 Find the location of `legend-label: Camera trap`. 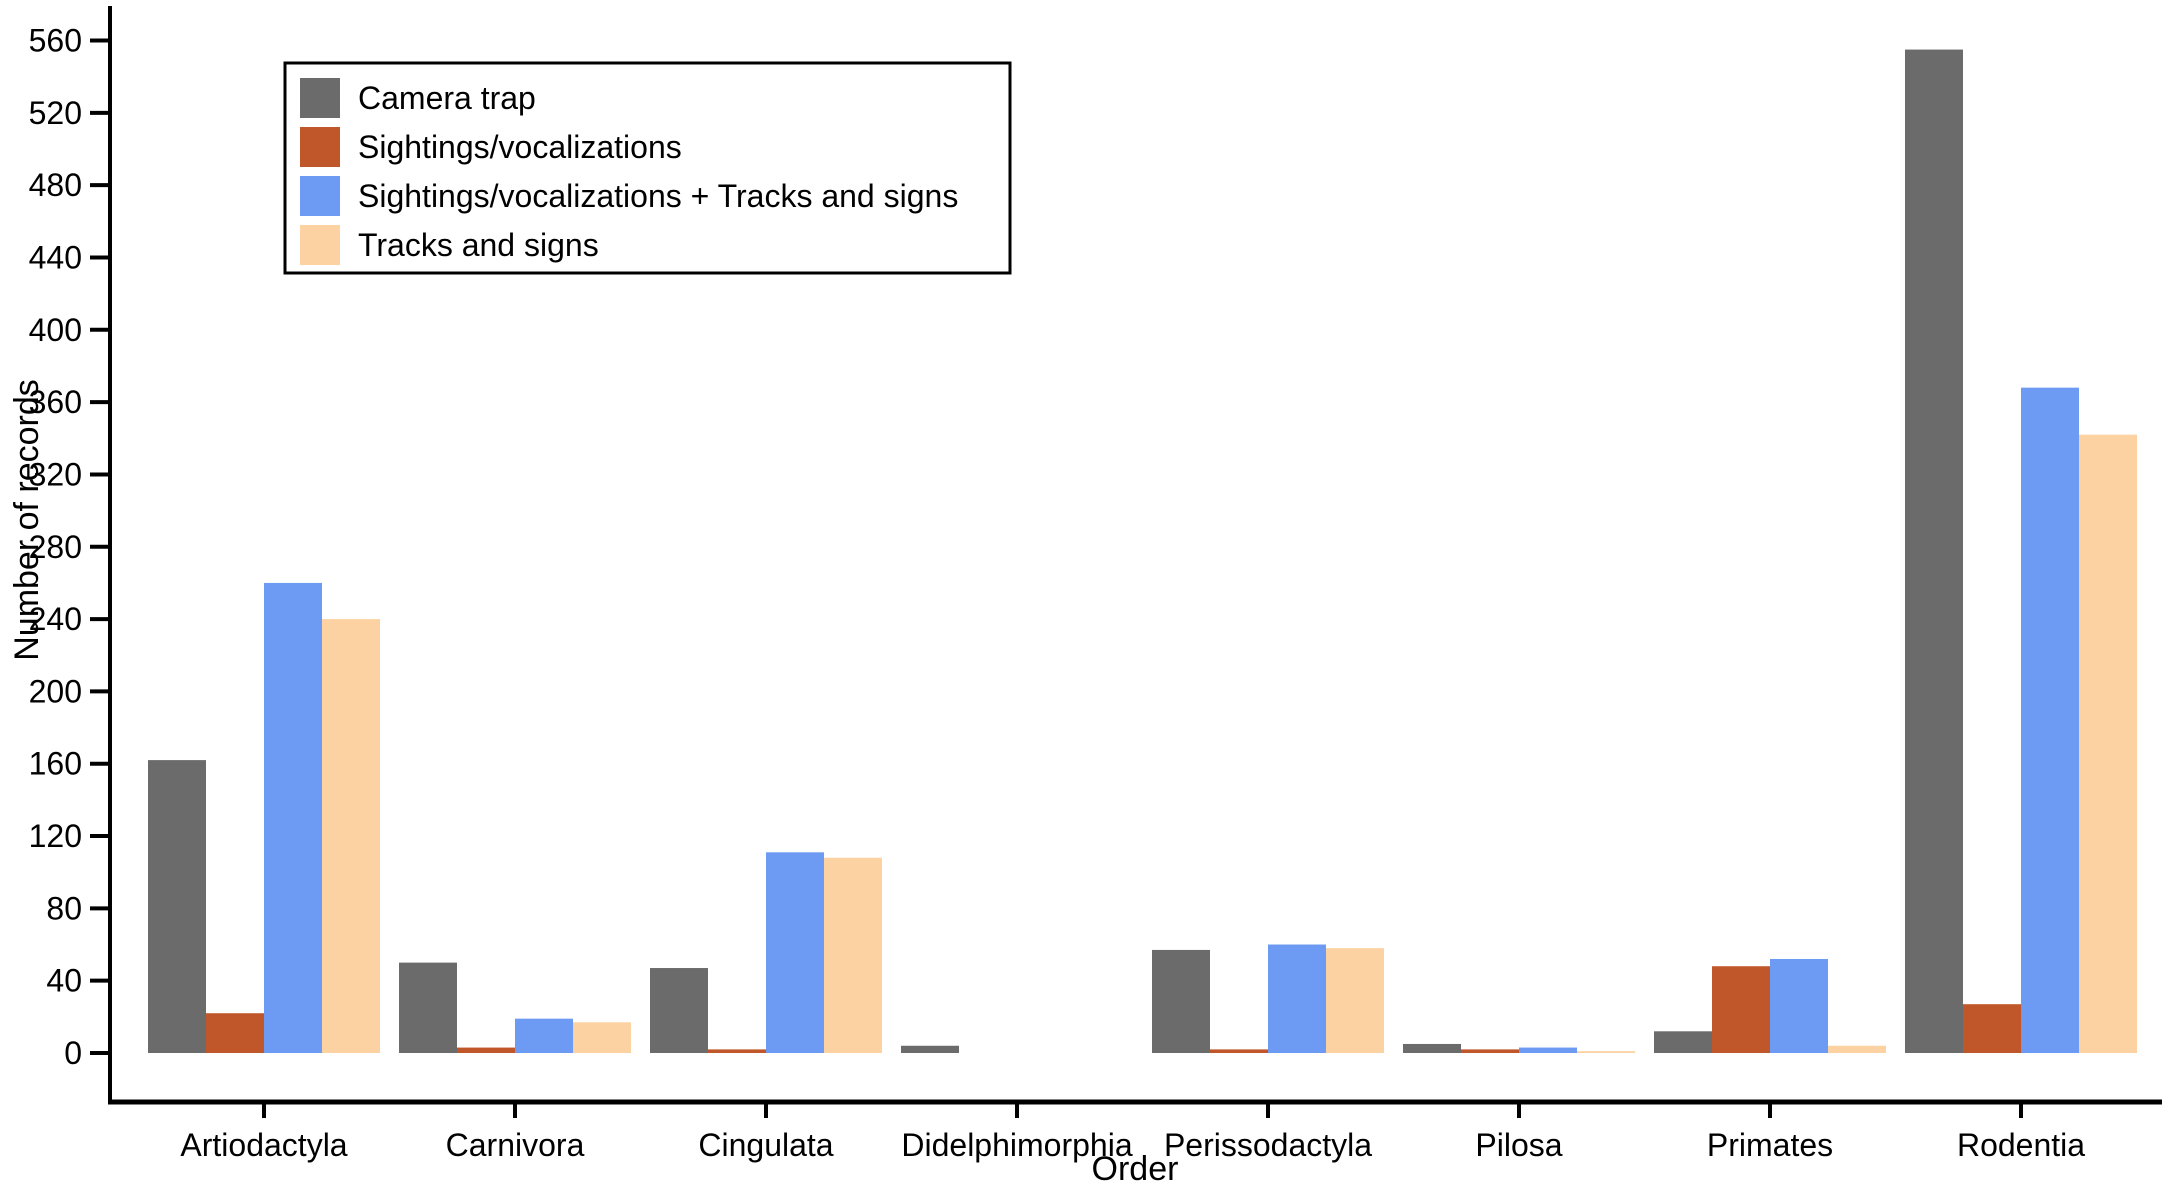

legend-label: Camera trap is located at coordinates (447, 98).